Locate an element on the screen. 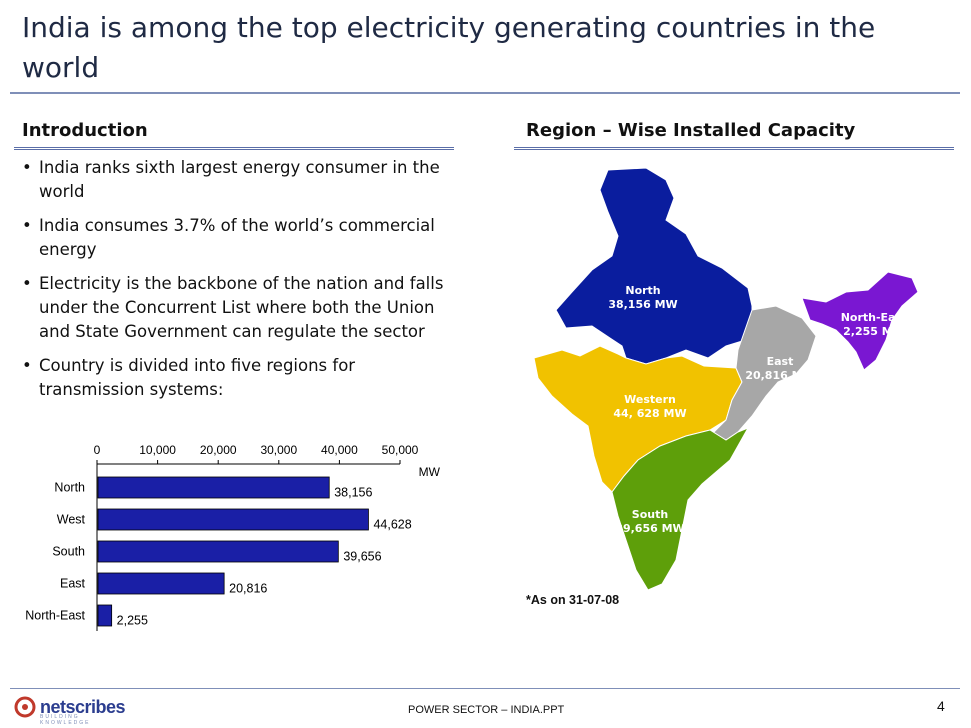 This screenshot has width=971, height=728. data-label: 20,816 is located at coordinates (248, 589).